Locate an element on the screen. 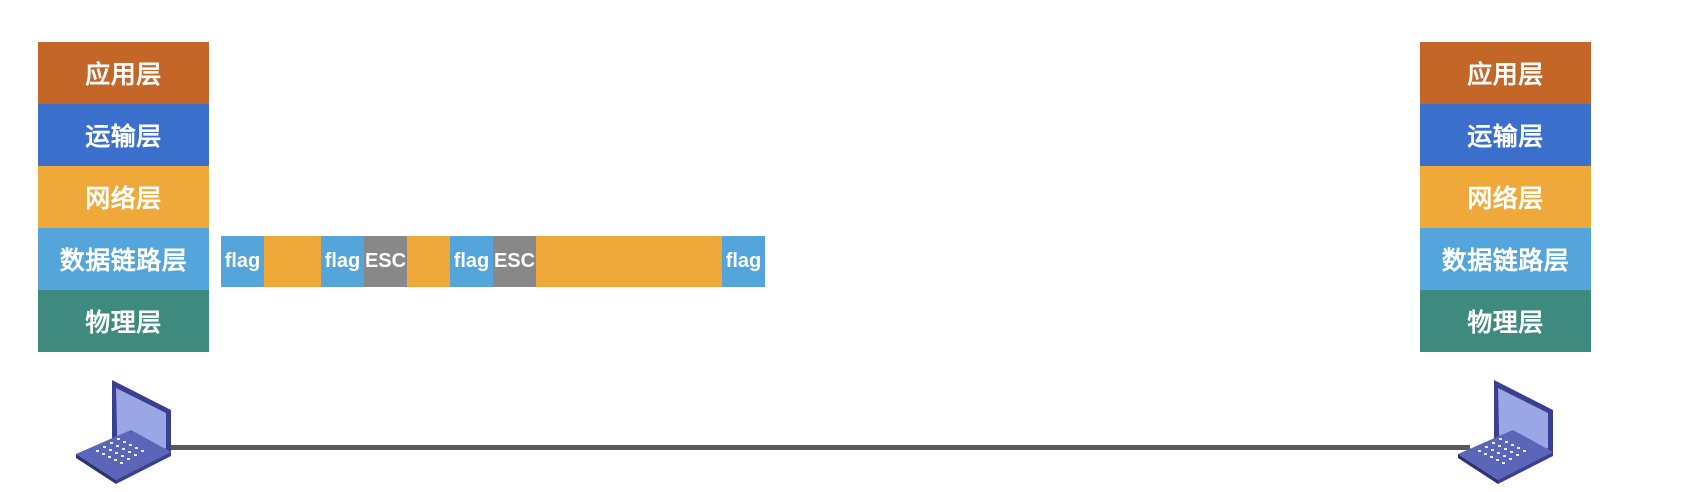 Image resolution: width=1696 pixels, height=492 pixels. right-datalink-layer: 数据链路层 is located at coordinates (1505, 259).